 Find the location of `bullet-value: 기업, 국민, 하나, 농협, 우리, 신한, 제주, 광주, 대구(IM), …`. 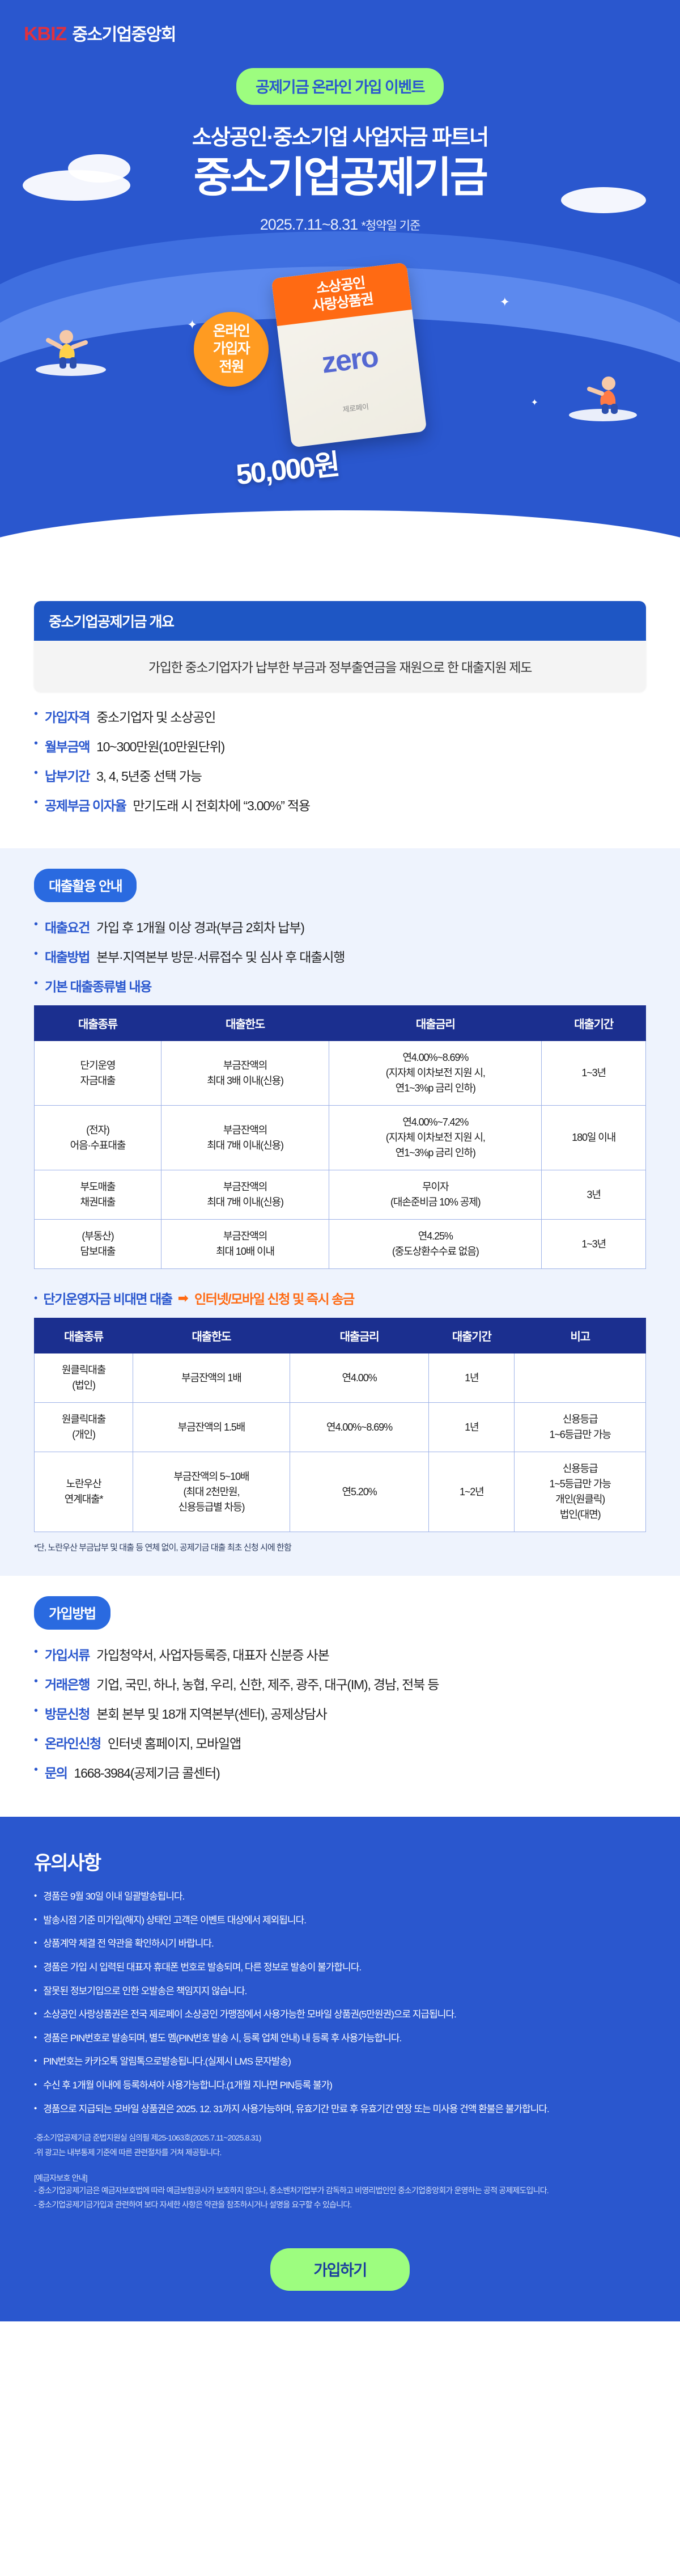

bullet-value: 기업, 국민, 하나, 농협, 우리, 신한, 제주, 광주, 대구(IM), … is located at coordinates (267, 1684).